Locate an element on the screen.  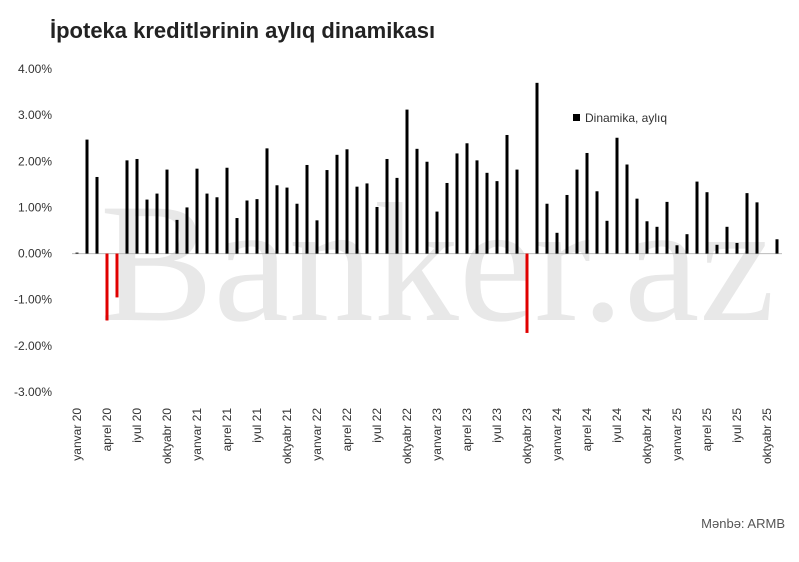
x-tick-label: aprel 25 is located at coordinates (707, 430).